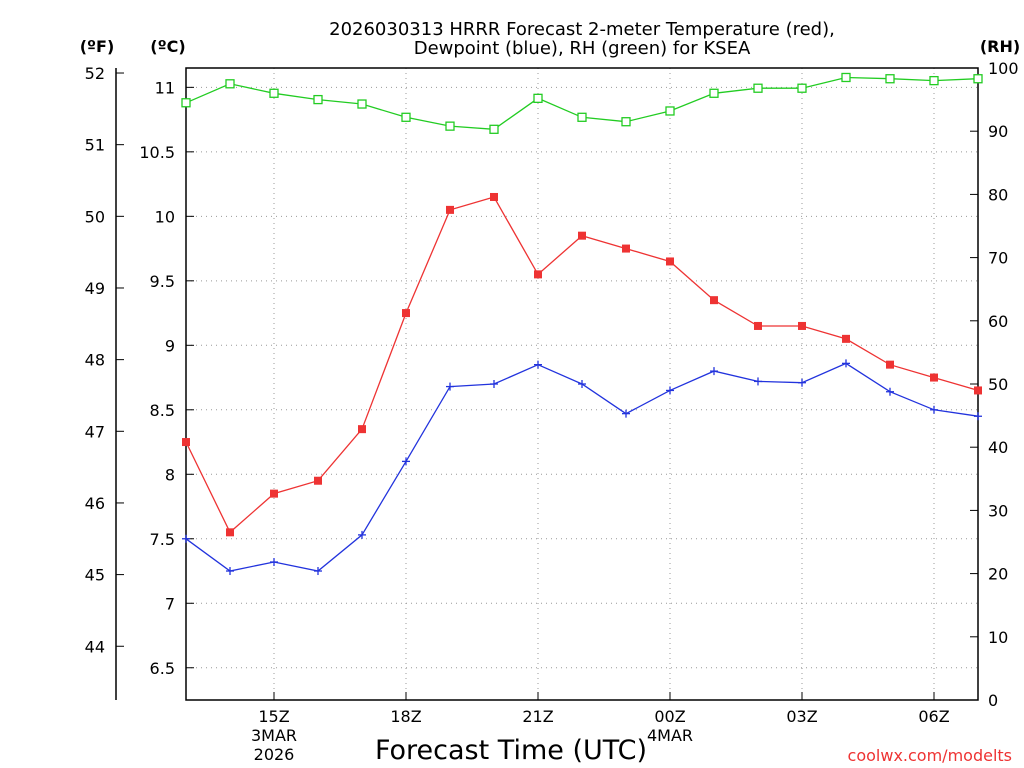 This screenshot has height=768, width=1024. I want to click on rh-tick-label: 20, so click(998, 574).